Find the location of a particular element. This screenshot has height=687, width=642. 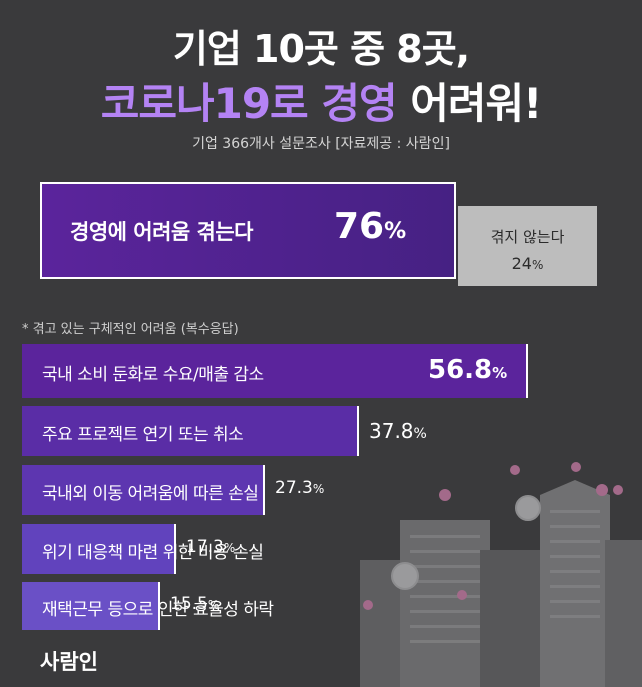

bar-value-1: 56.8% is located at coordinates (467, 370).